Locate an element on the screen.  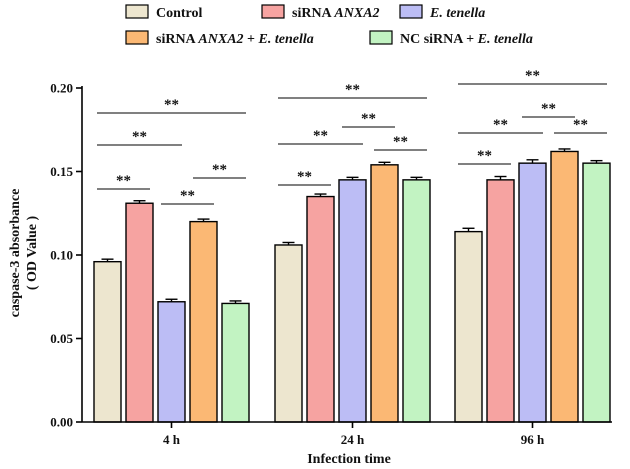
legend-label: siRNA ANXA2 + E. tenella is located at coordinates (235, 39).